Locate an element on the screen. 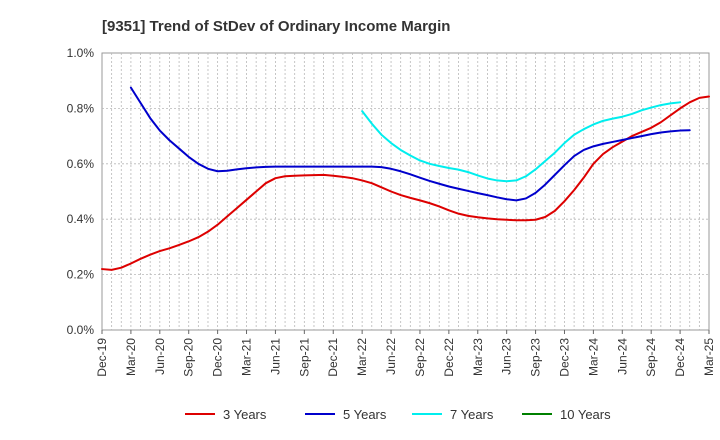 Image resolution: width=720 pixels, height=440 pixels. y-axis-ticks: 0.0% 0.2% 0.4% 0.6% 0.8% 1.0% is located at coordinates (81, 191).